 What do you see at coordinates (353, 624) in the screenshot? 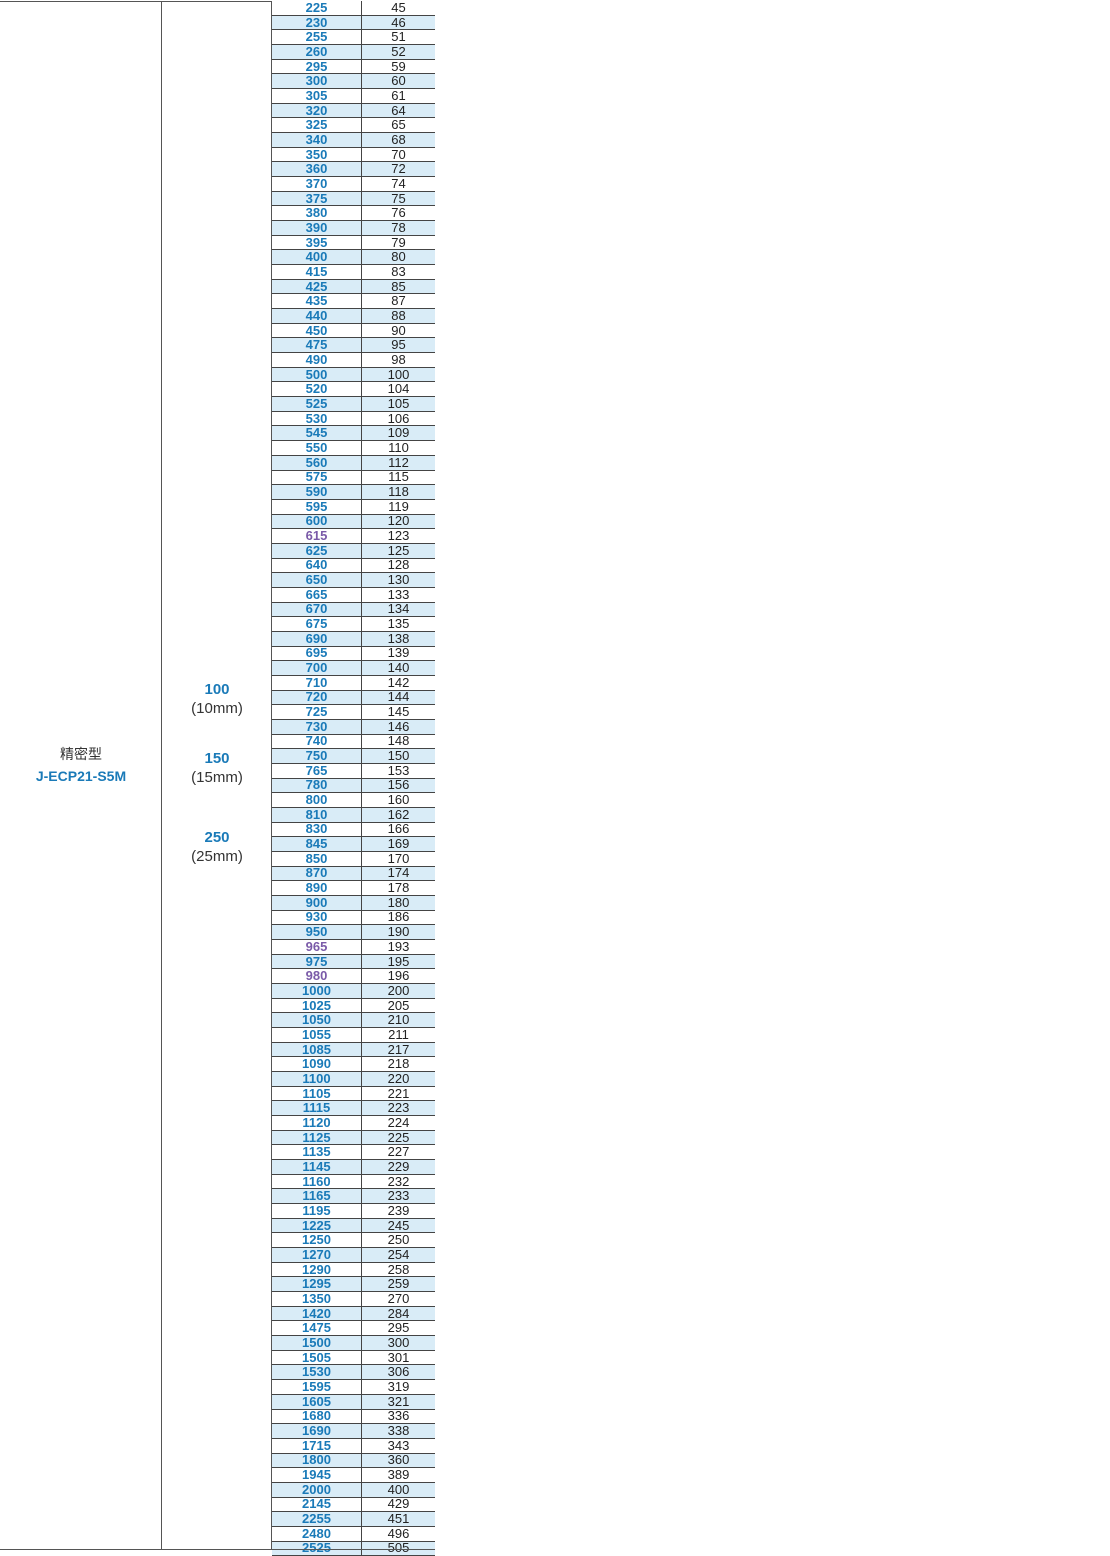
I see `table-row: 675 135` at bounding box center [353, 624].